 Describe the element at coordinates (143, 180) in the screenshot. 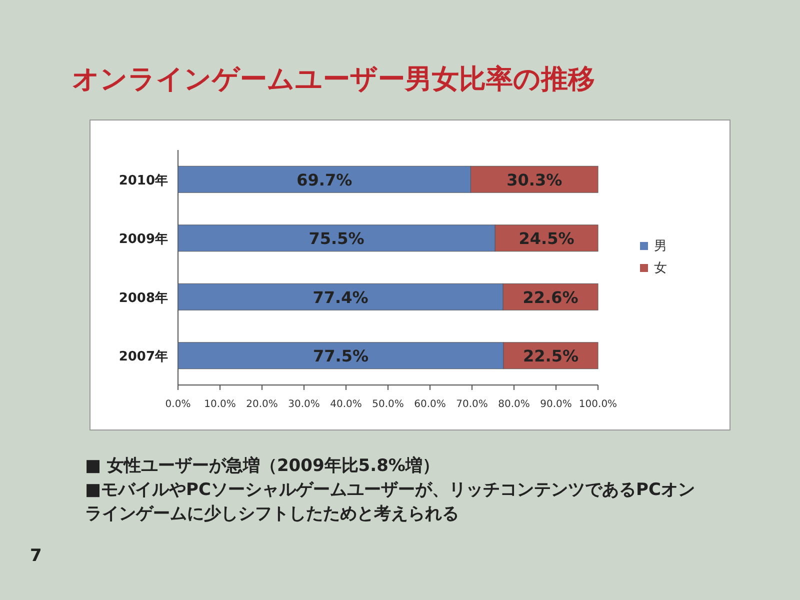

I see `y-tick-label: 2010年` at that location.